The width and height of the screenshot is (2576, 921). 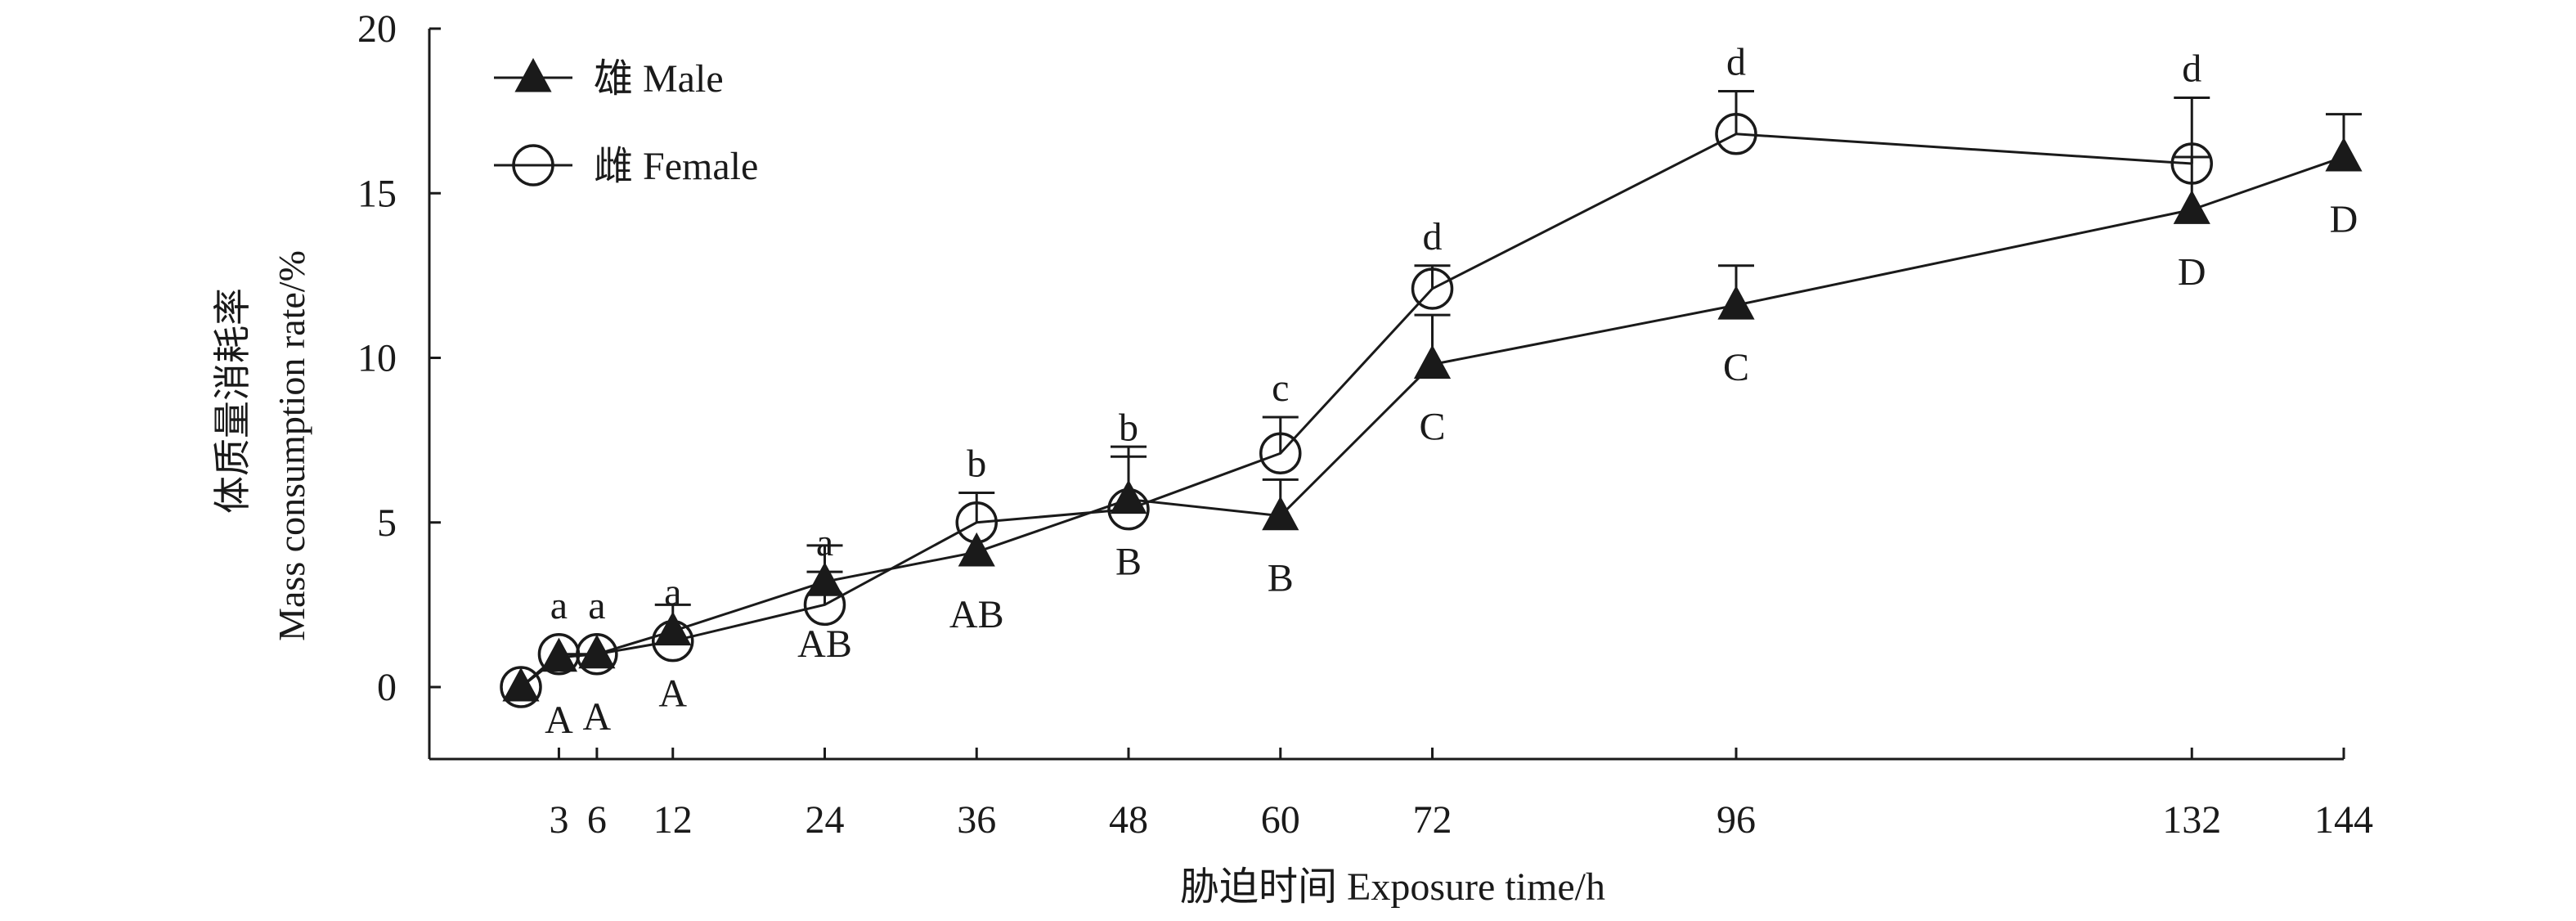 I want to click on x-tick-label: 48, so click(x=1128, y=820).